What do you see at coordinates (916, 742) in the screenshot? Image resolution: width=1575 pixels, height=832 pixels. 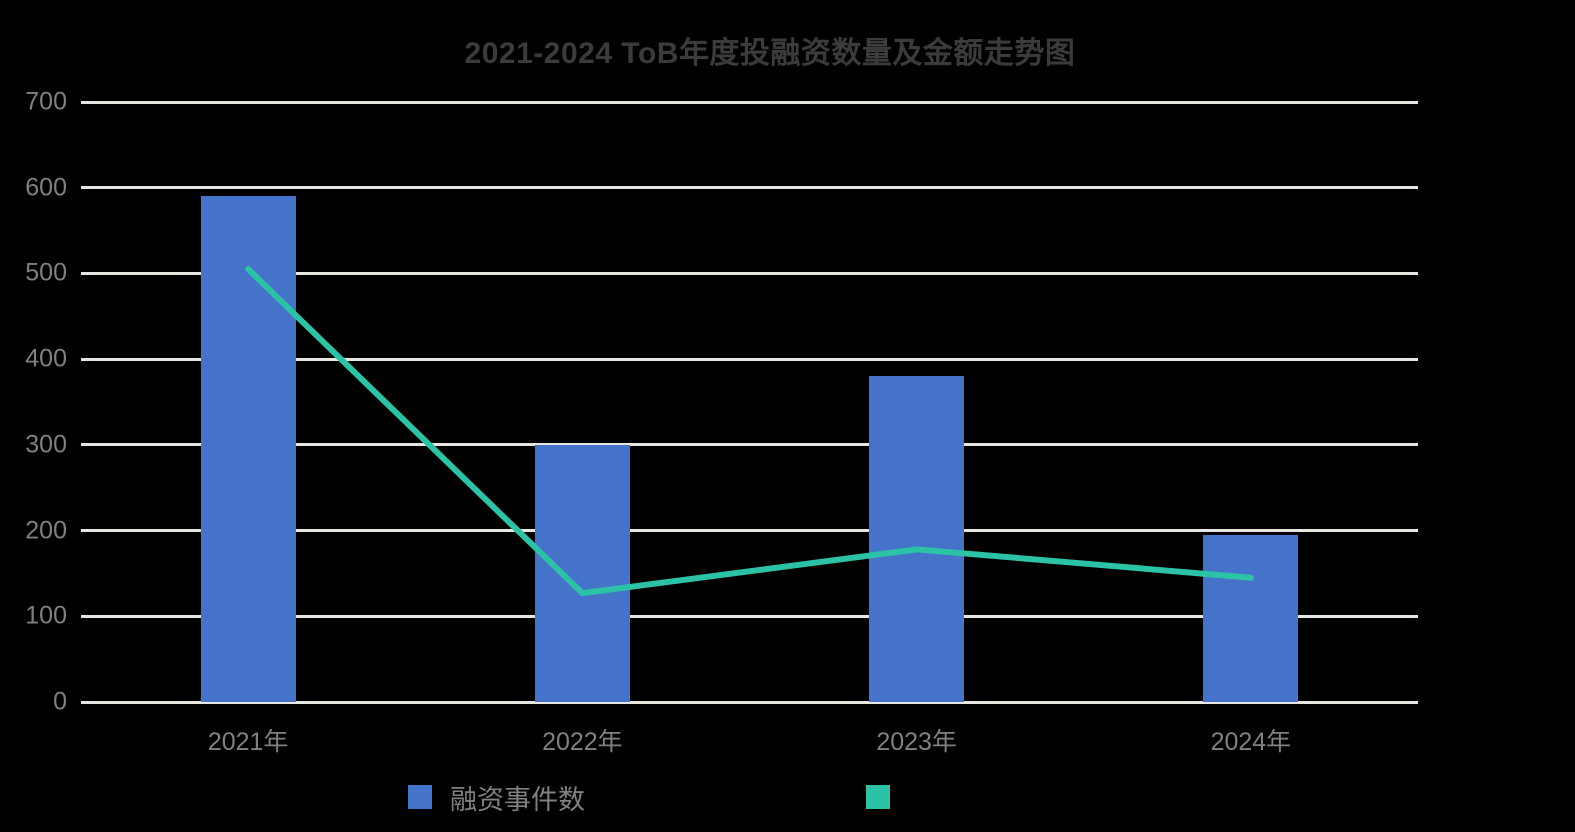 I see `x-tick-label: 2023年` at bounding box center [916, 742].